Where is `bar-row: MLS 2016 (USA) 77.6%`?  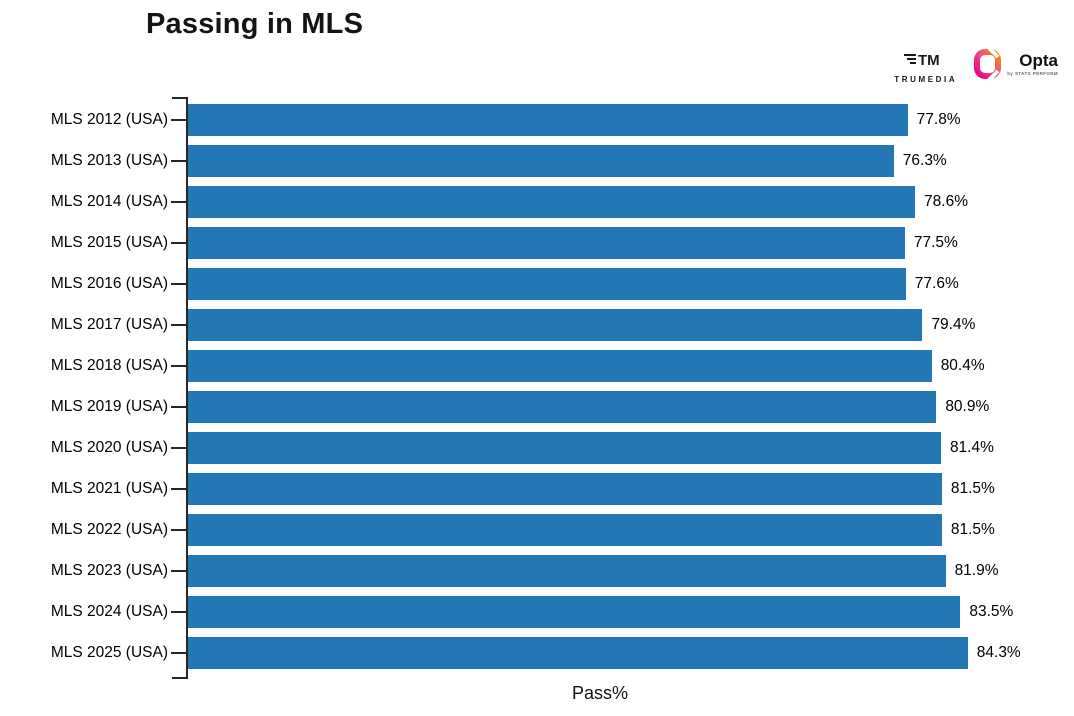
bar-row: MLS 2016 (USA) 77.6% is located at coordinates (537, 283).